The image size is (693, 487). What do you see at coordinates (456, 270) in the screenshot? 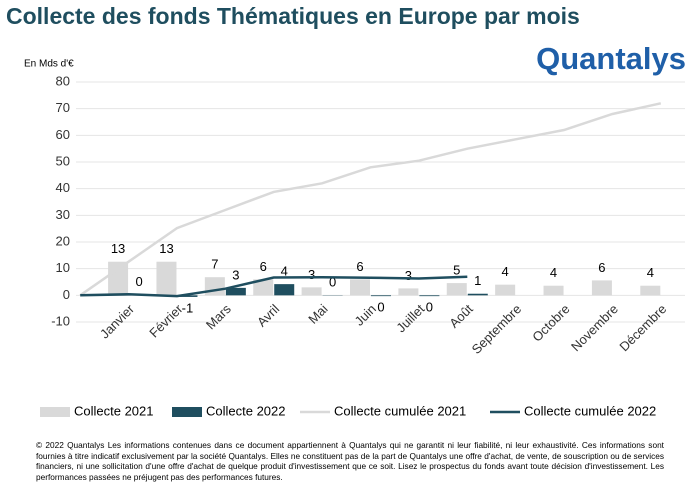
I see `data-label: 5` at bounding box center [456, 270].